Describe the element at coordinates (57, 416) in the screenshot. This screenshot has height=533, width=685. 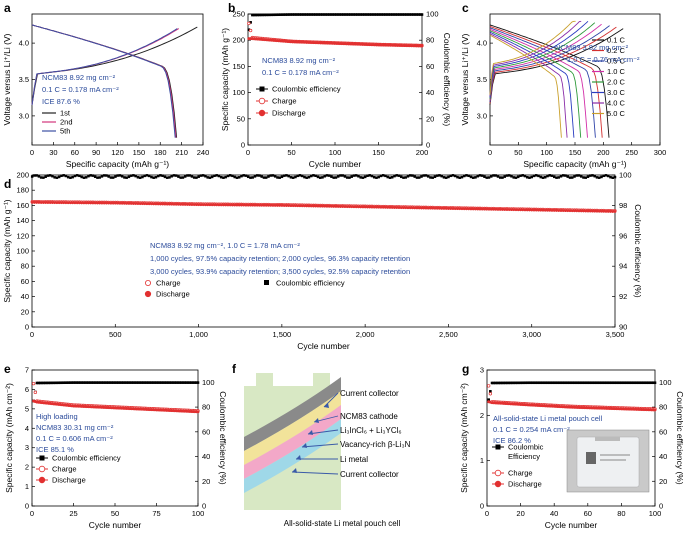
I see `annotation: High loading` at that location.